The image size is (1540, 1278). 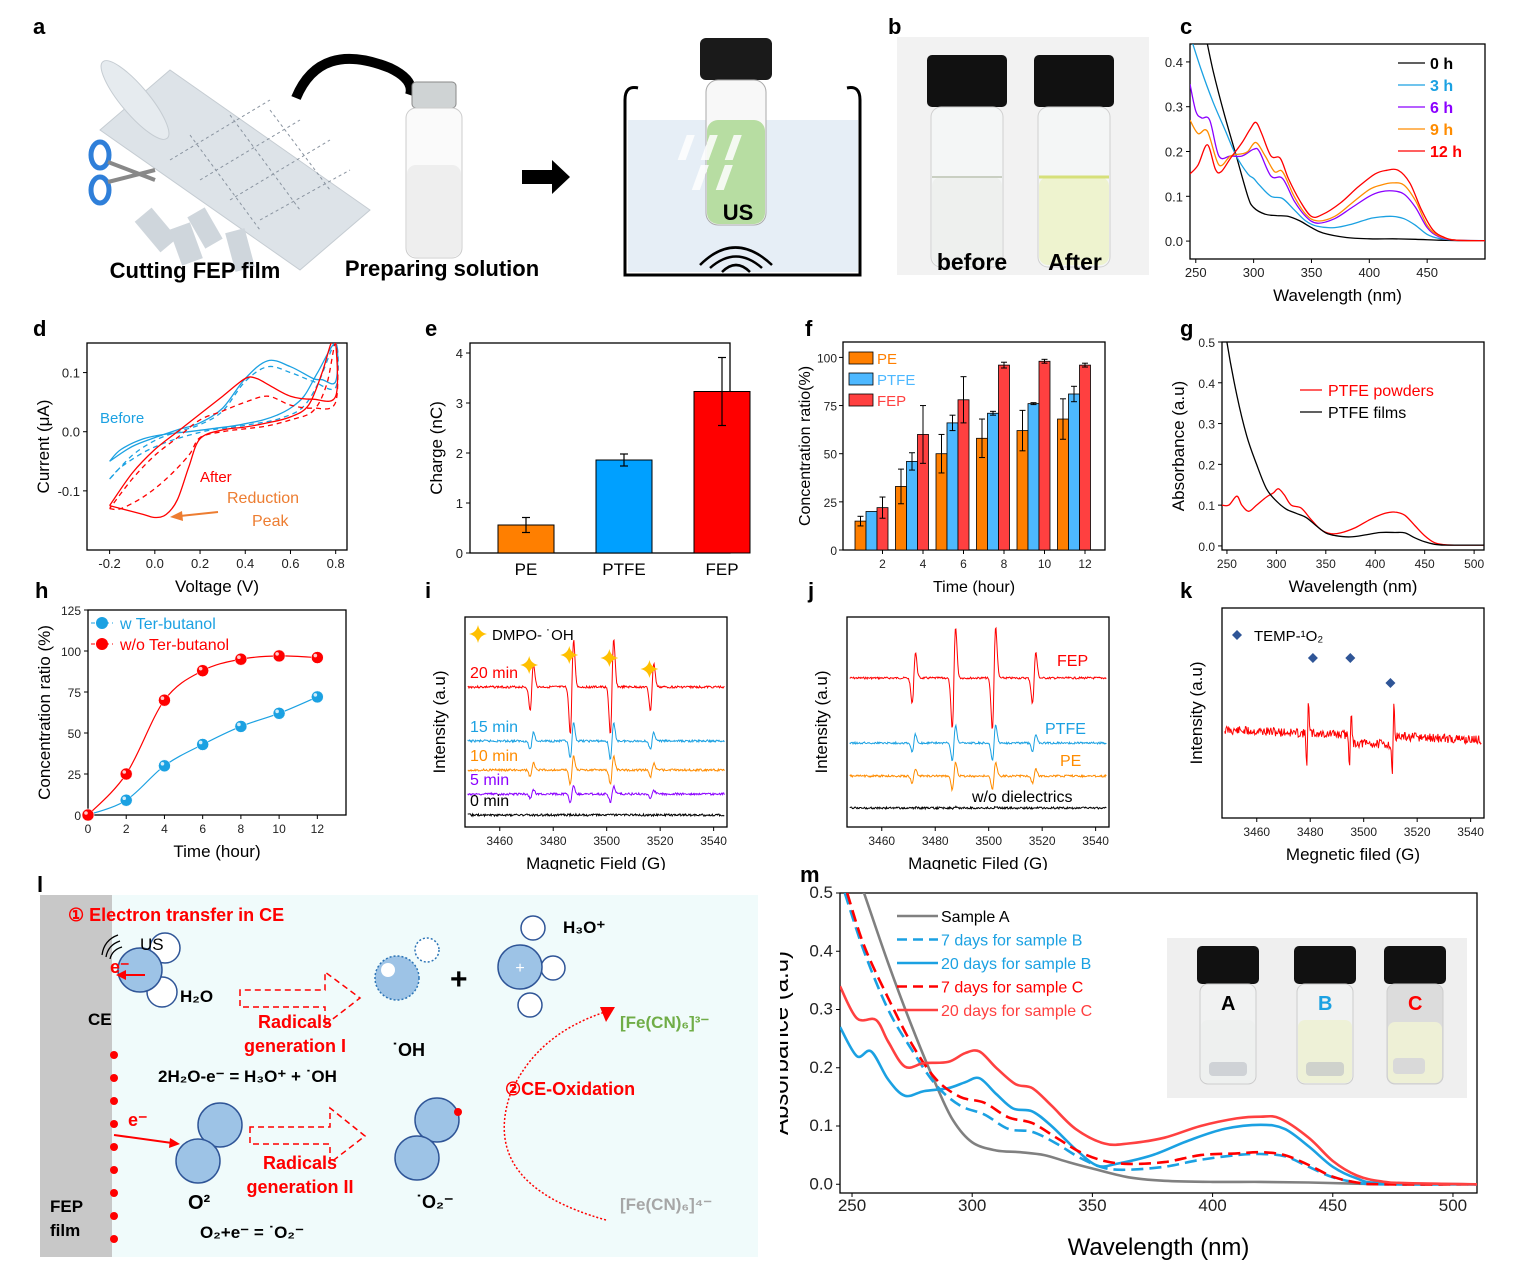 I want to click on water-molecule-icon, so click(x=149, y=970).